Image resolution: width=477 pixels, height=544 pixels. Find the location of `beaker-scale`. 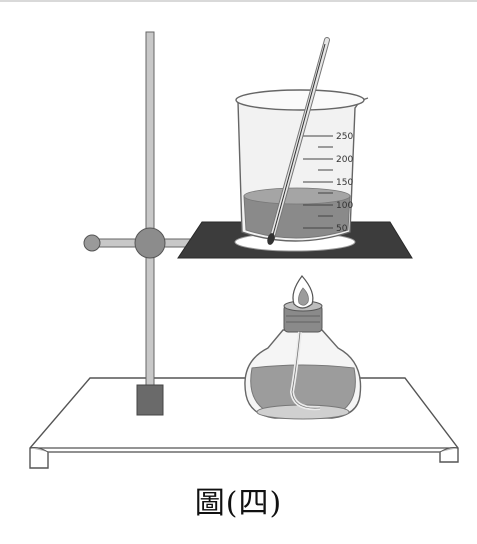

beaker-scale is located at coordinates (318, 182).